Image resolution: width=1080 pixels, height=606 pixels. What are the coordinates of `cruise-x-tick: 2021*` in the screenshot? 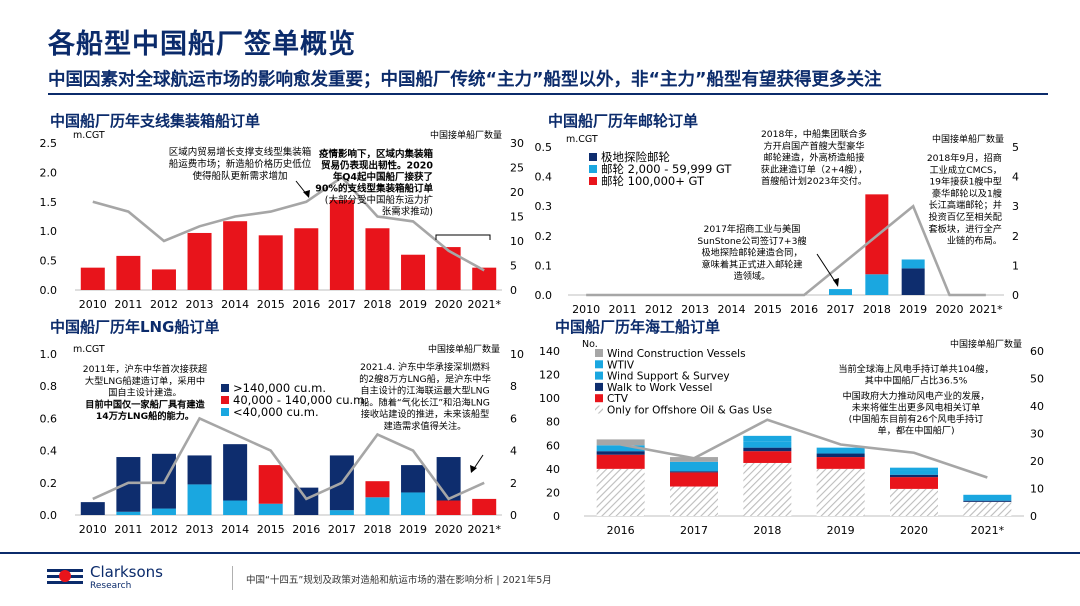 It's located at (986, 309).